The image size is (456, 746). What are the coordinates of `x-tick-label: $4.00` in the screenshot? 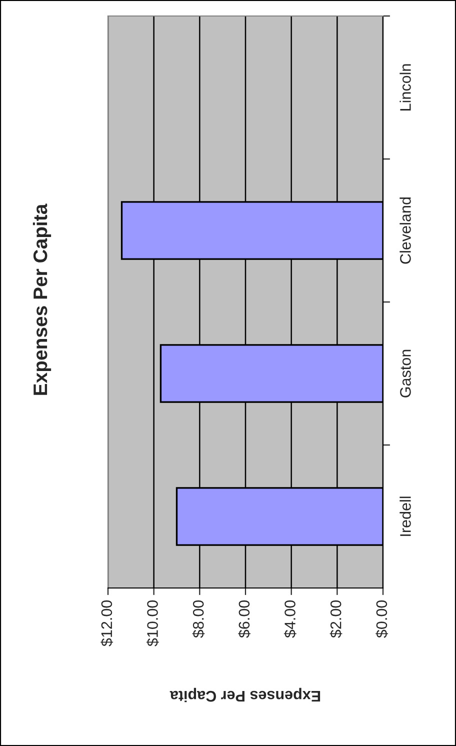 It's located at (290, 619).